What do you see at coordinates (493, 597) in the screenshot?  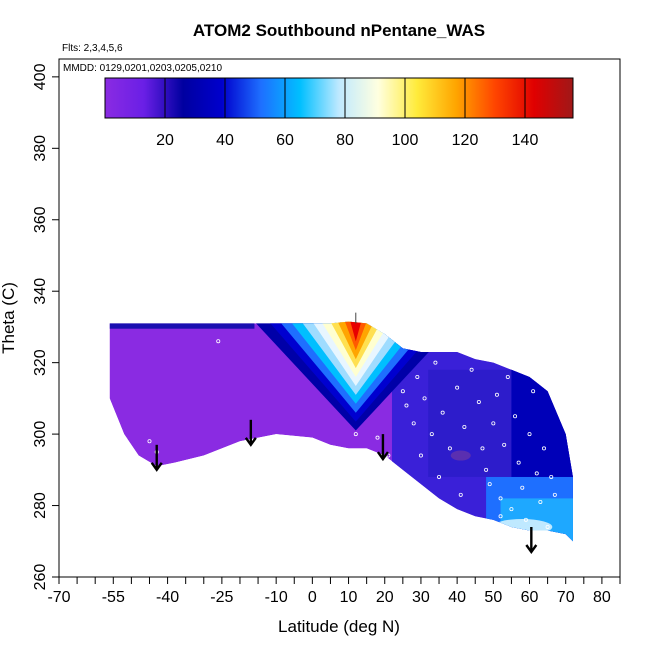 I see `x-tick-label: 50` at bounding box center [493, 597].